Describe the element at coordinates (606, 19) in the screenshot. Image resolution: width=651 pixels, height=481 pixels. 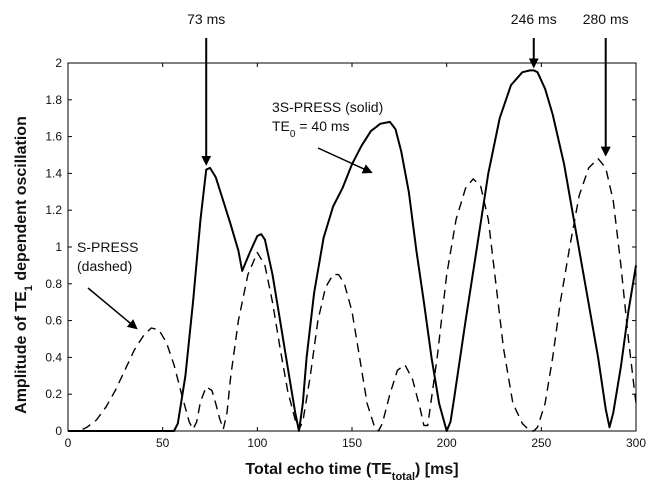
I see `peak-label: 280 ms` at that location.